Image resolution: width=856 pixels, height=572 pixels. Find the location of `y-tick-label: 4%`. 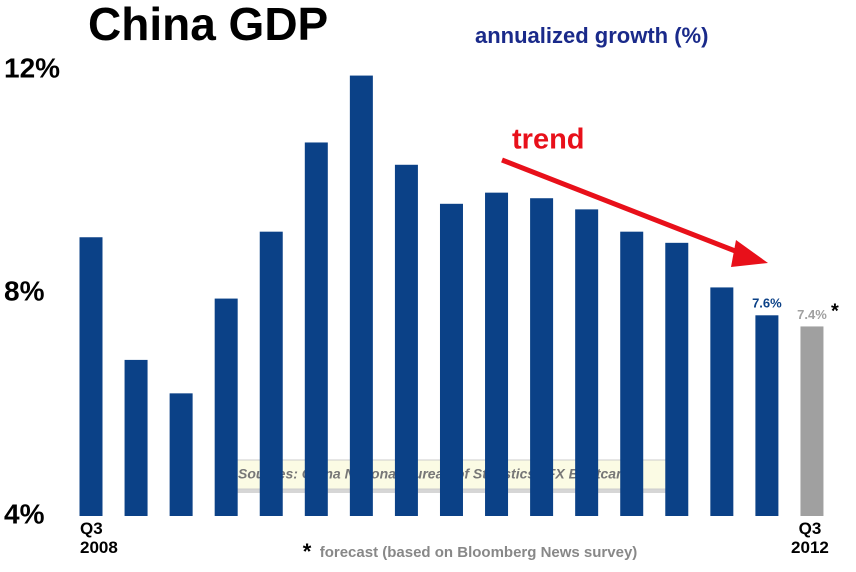

y-tick-label: 4% is located at coordinates (24, 513).